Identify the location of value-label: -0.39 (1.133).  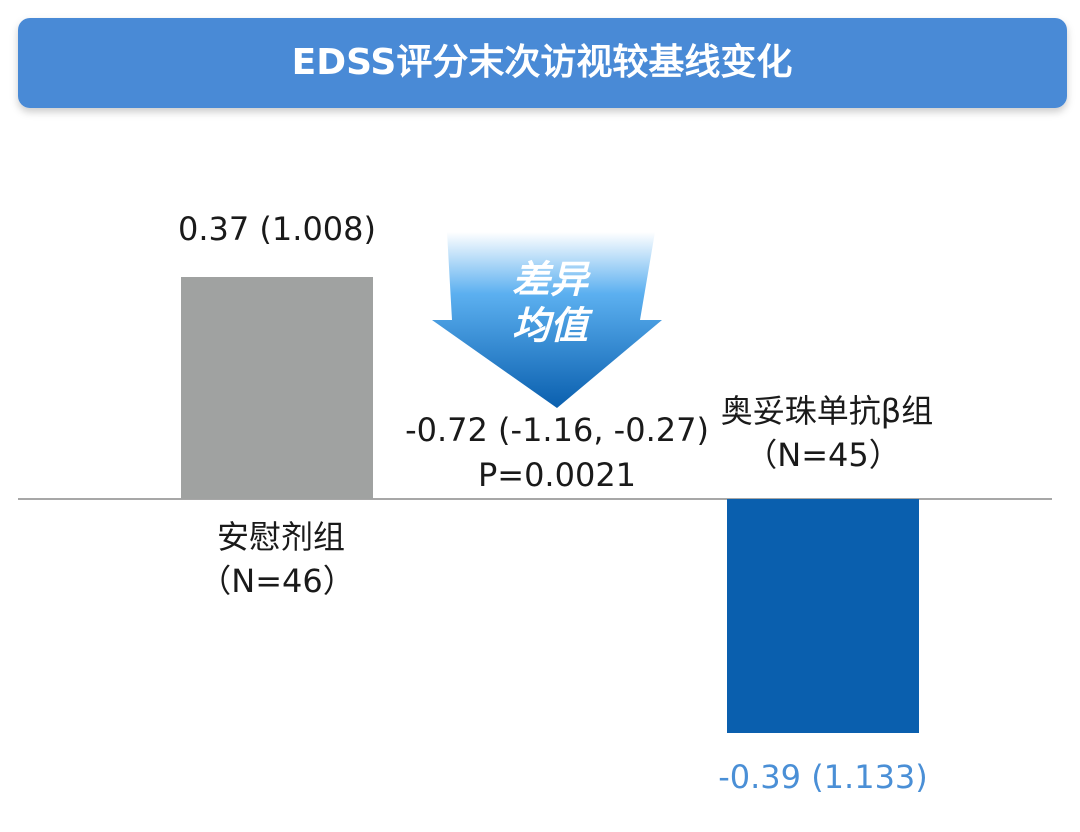
(823, 777).